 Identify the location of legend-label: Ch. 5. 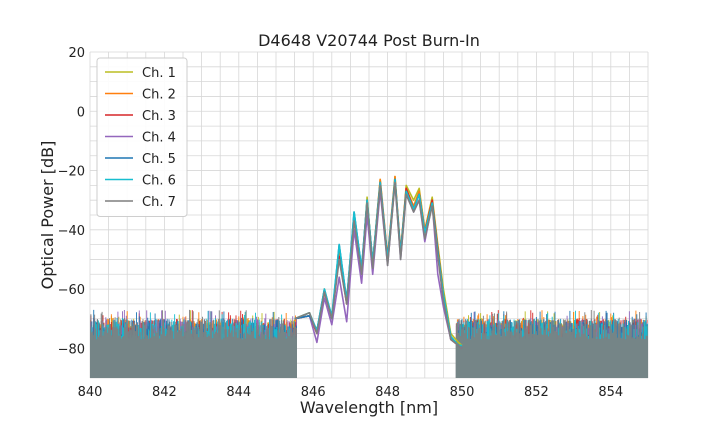
(159, 159).